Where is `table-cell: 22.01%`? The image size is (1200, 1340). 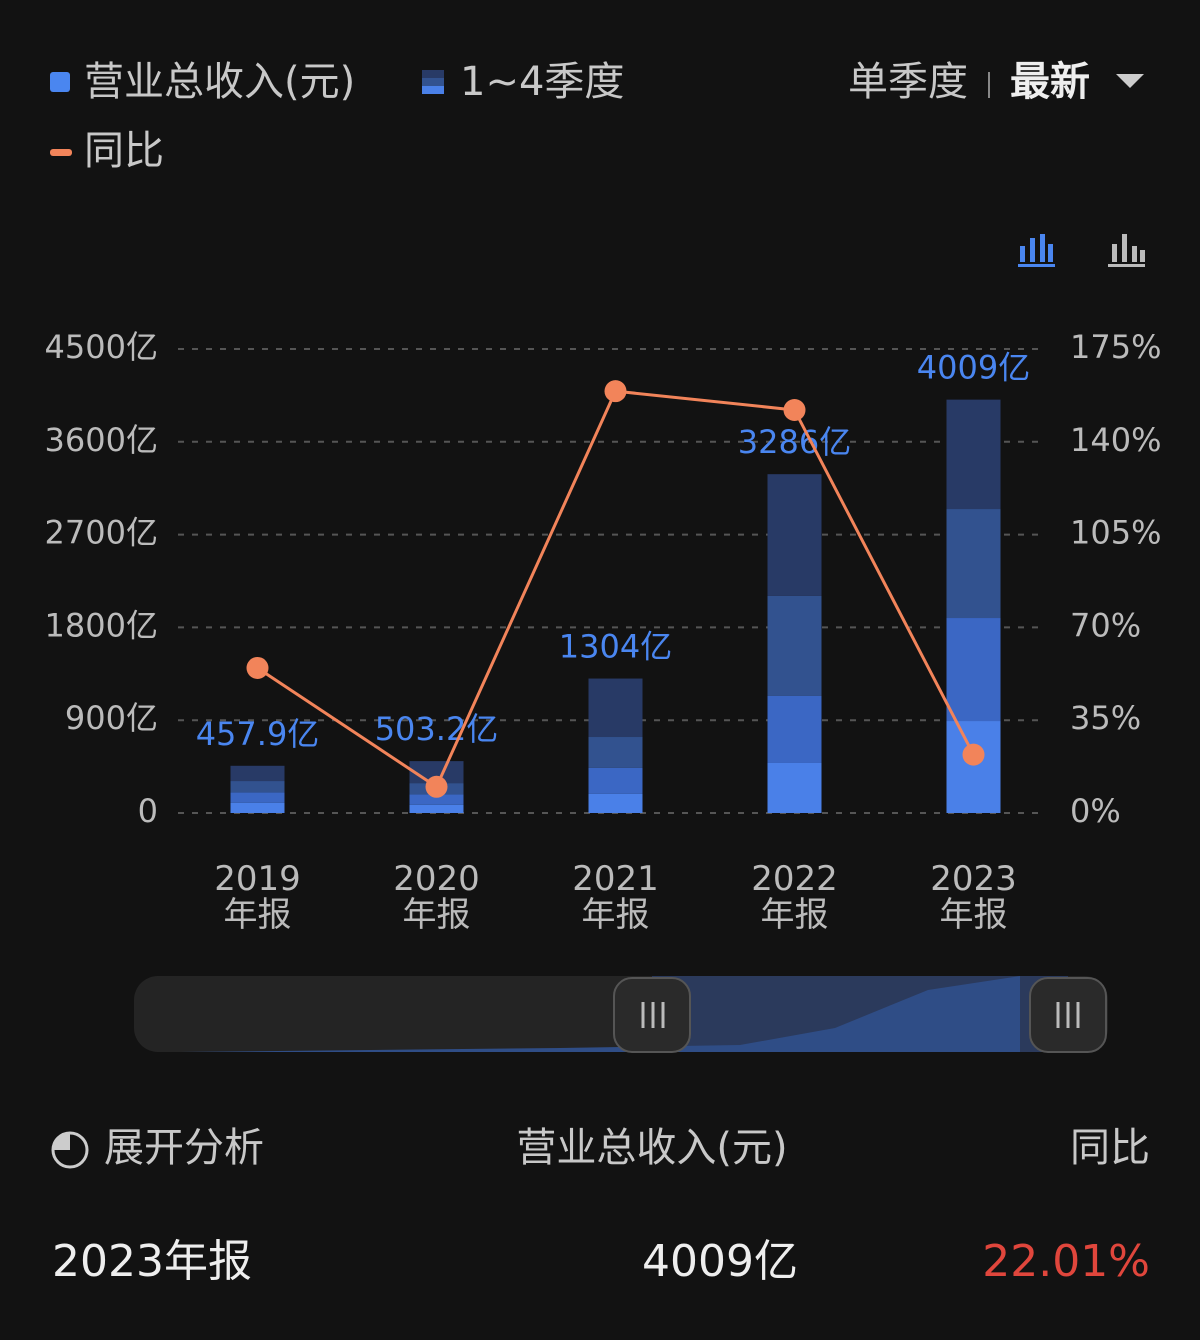 table-cell: 22.01% is located at coordinates (1066, 1261).